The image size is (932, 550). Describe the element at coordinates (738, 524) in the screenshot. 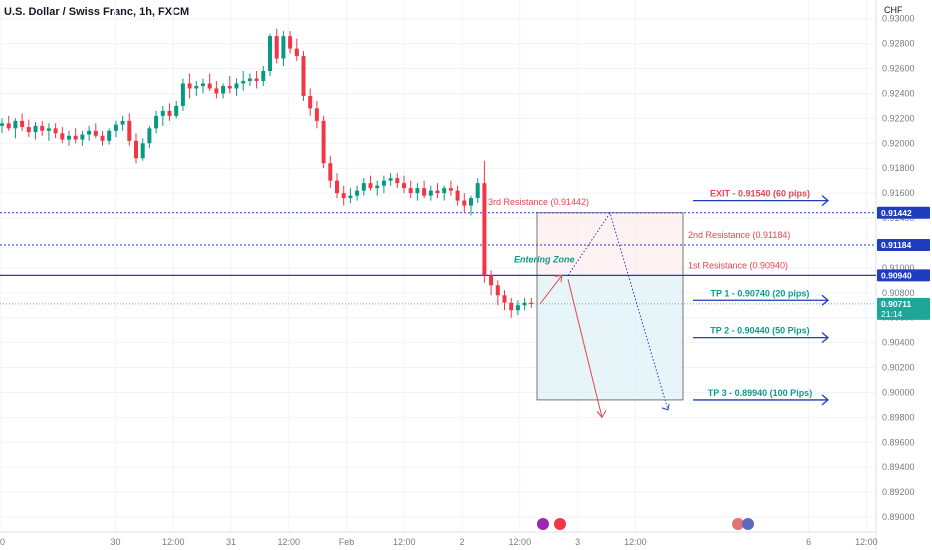

I see `event-icon-us-flag` at that location.